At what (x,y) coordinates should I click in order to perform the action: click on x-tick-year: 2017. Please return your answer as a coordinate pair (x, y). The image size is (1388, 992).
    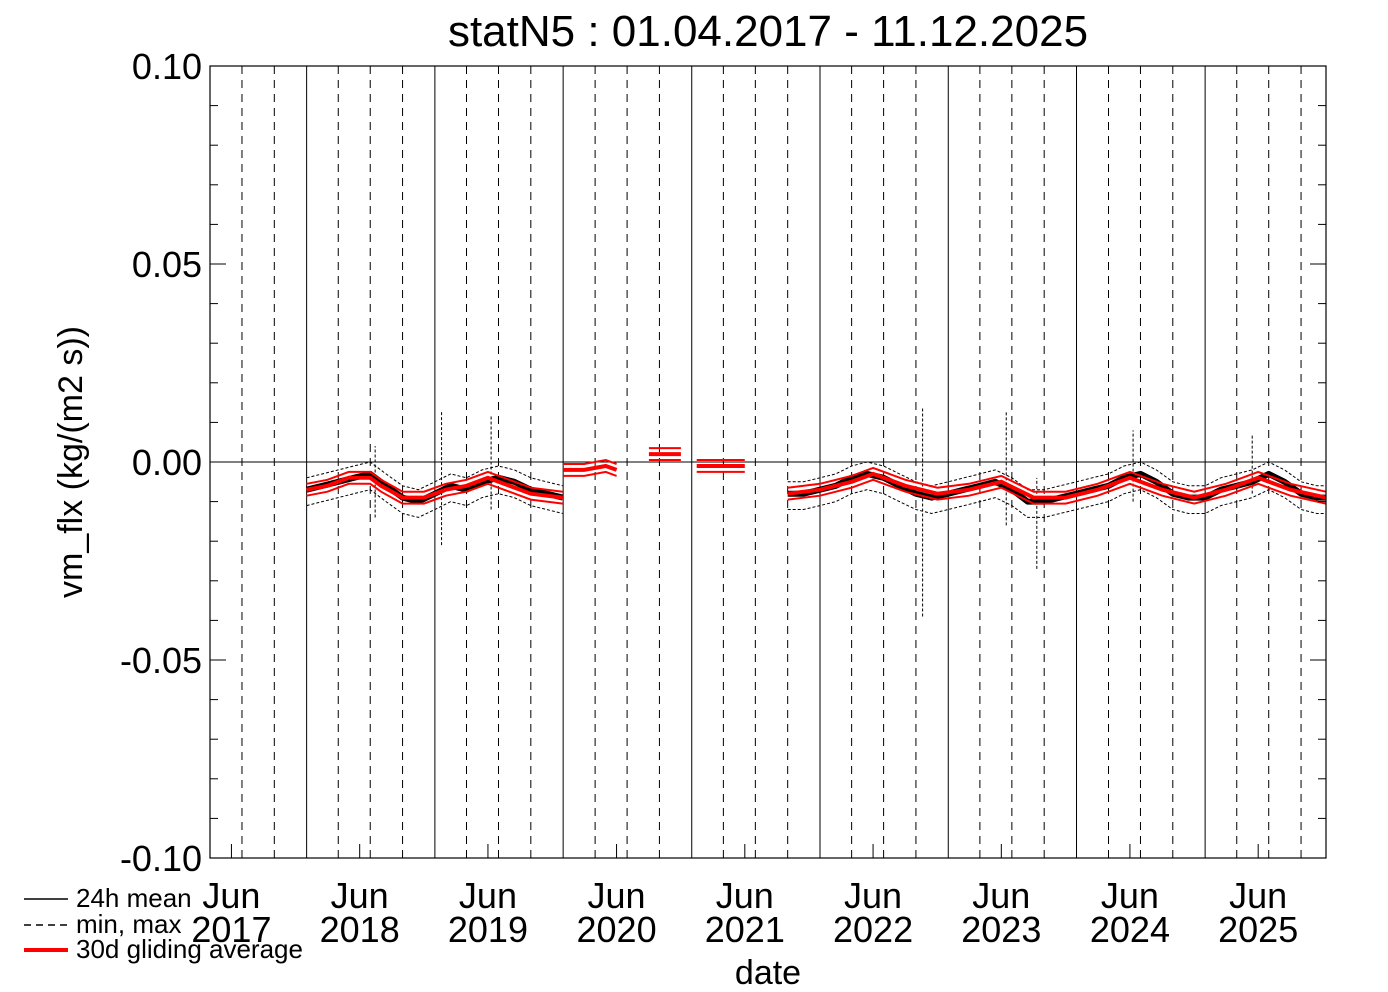
    Looking at the image, I should click on (231, 929).